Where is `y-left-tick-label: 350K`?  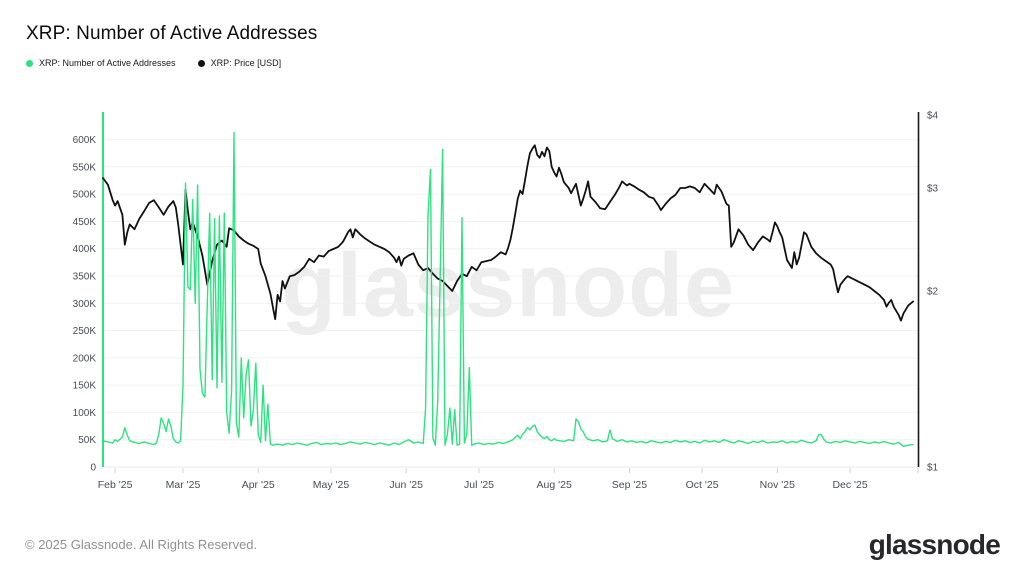
y-left-tick-label: 350K is located at coordinates (85, 277).